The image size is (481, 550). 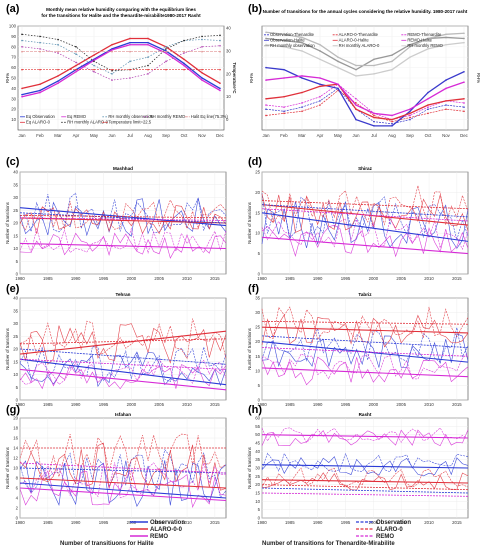 I want to click on panel-letter-d: (d), so click(x=255, y=162).